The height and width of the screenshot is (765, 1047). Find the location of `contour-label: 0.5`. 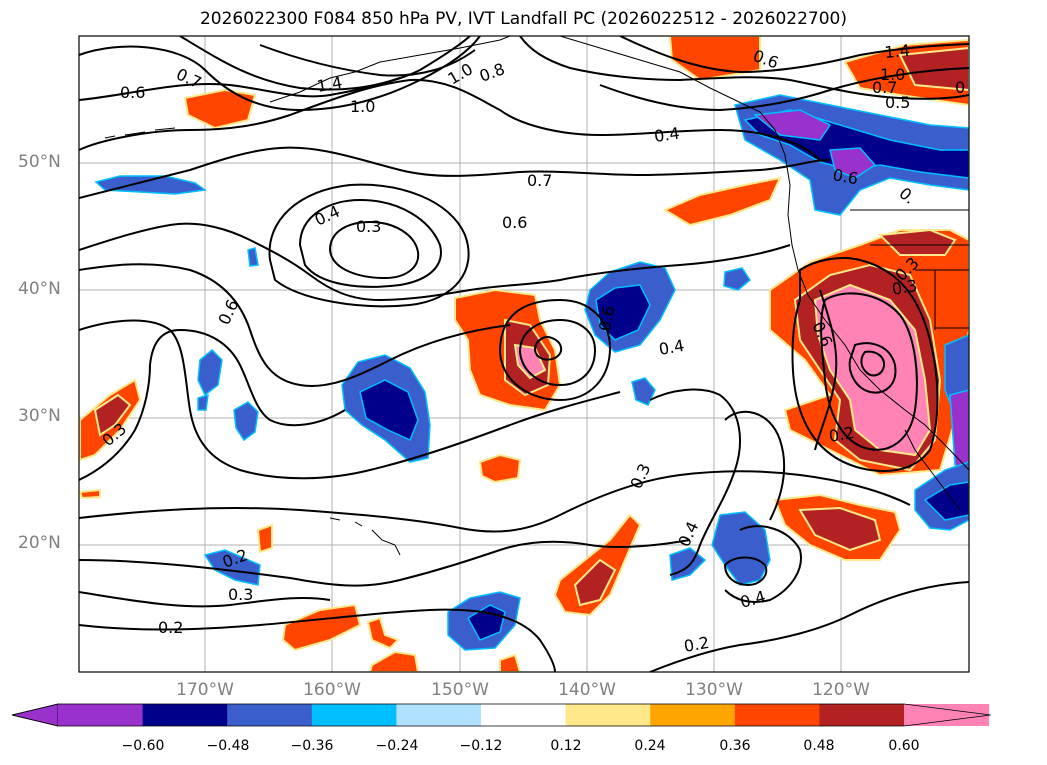

contour-label: 0.5 is located at coordinates (897, 102).